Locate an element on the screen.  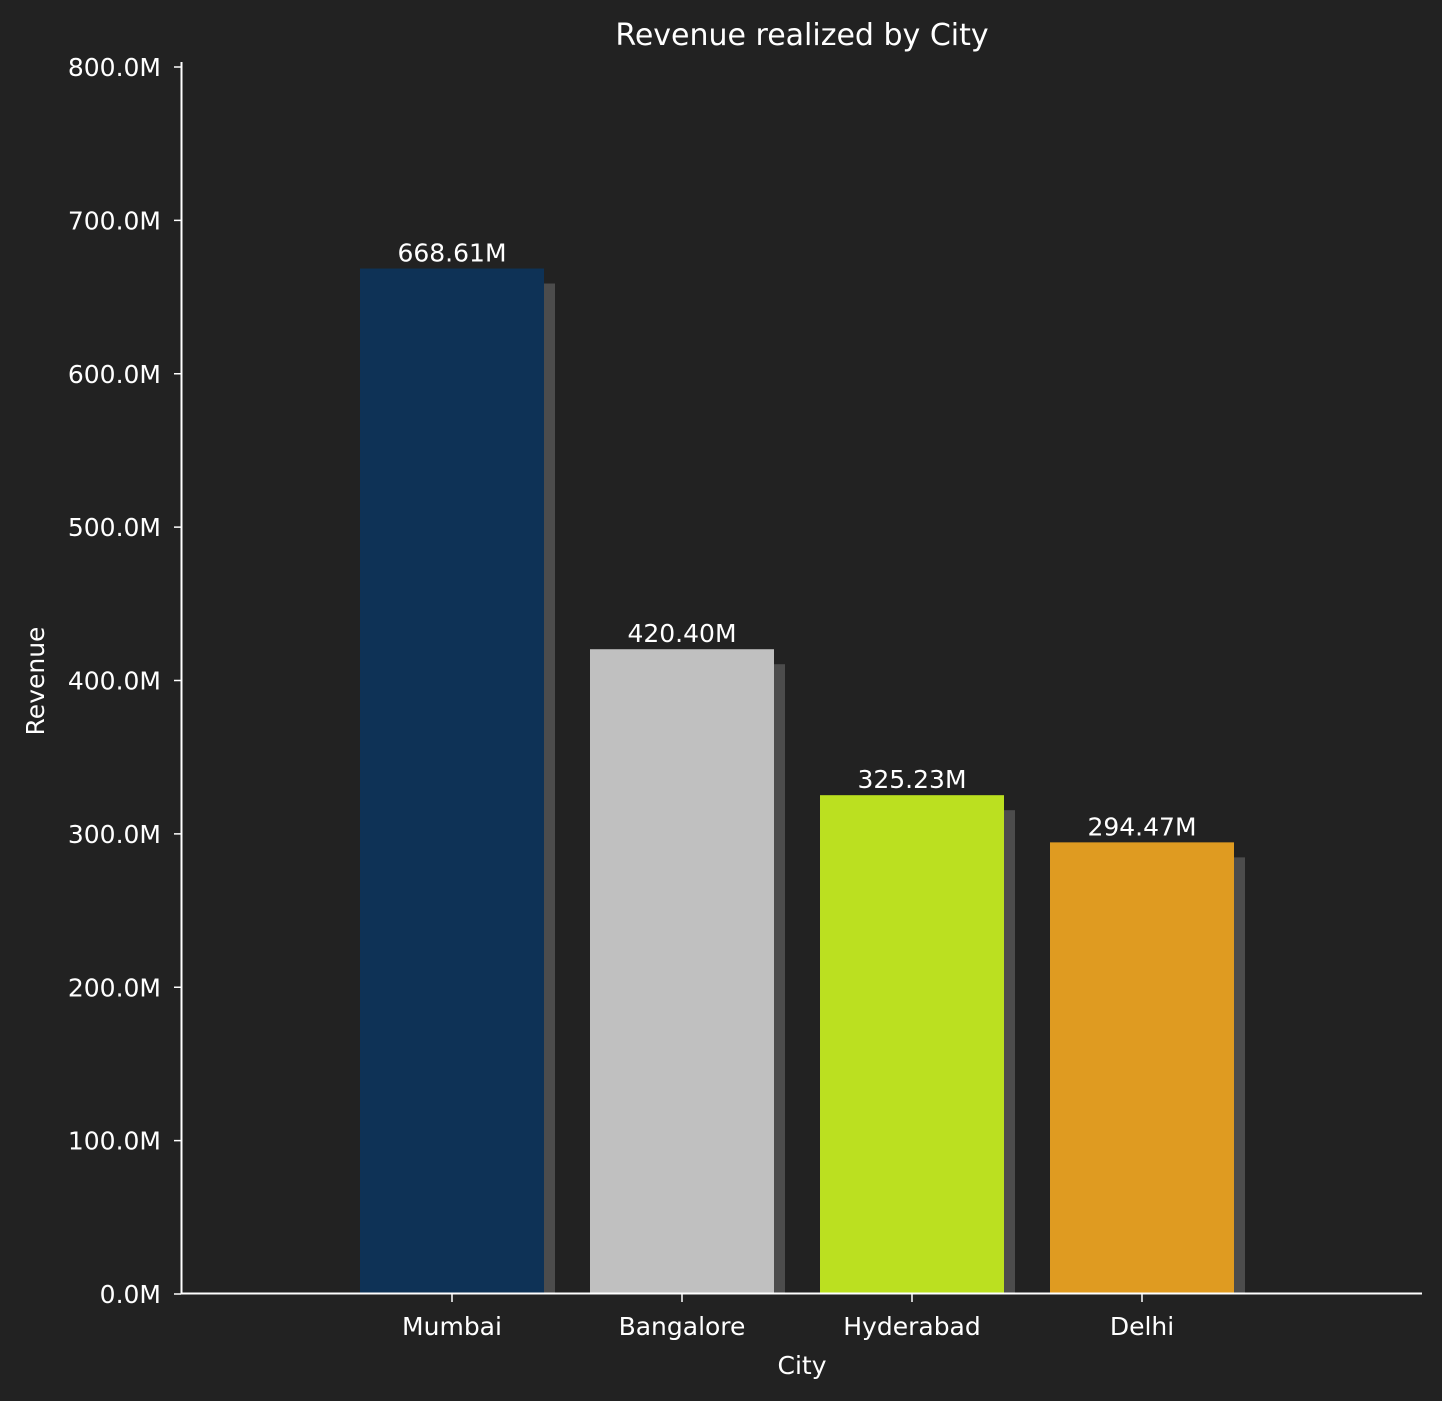
y-tick-label: 300.0M is located at coordinates (114, 834).